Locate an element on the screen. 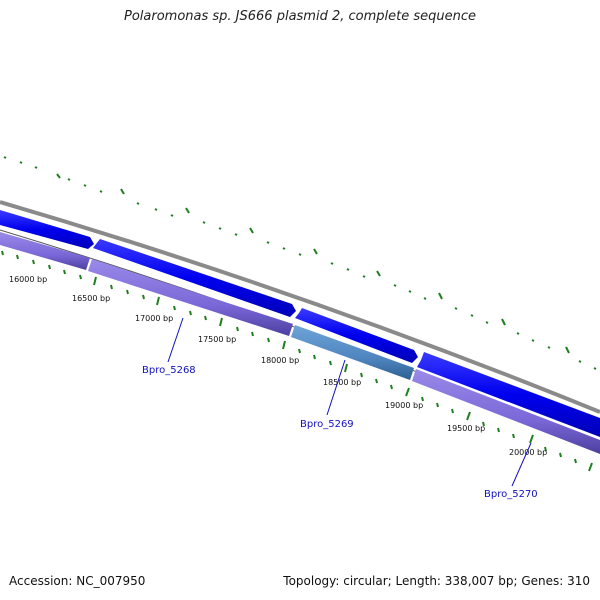 This screenshot has height=600, width=600. accession-text: Accession: NC_007950 is located at coordinates (77, 581).